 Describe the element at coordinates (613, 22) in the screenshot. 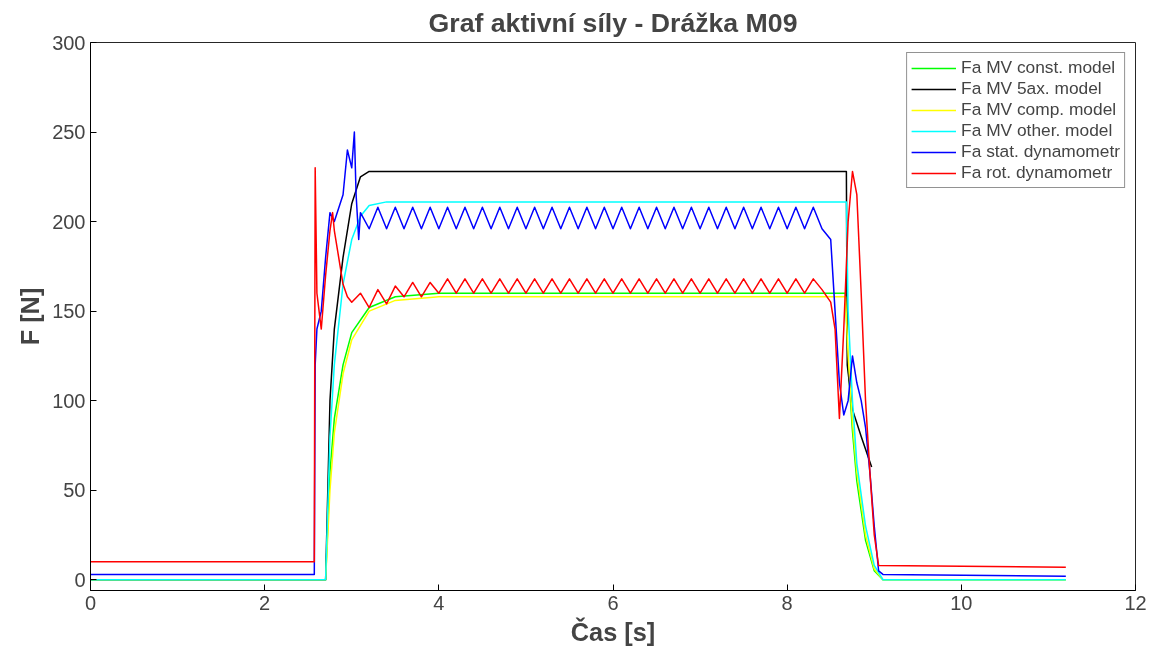

I see `chart-title: Graf aktivní síly - Drážka M09` at that location.